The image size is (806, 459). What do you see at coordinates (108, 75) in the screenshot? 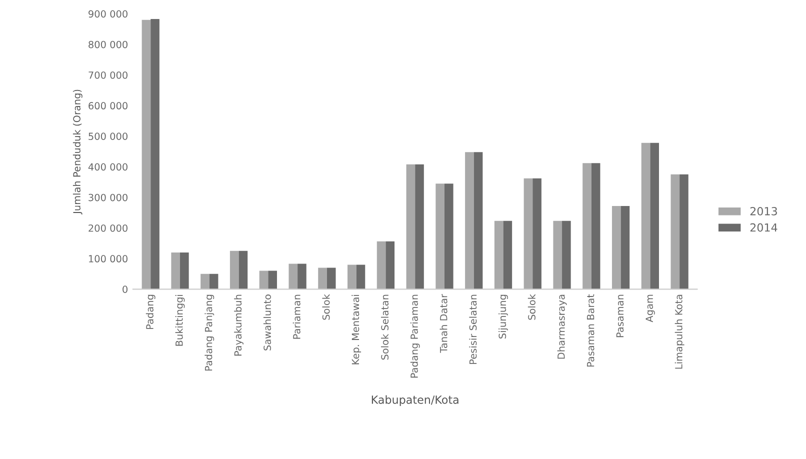
I see `y-tick-label: 700 000` at bounding box center [108, 75].